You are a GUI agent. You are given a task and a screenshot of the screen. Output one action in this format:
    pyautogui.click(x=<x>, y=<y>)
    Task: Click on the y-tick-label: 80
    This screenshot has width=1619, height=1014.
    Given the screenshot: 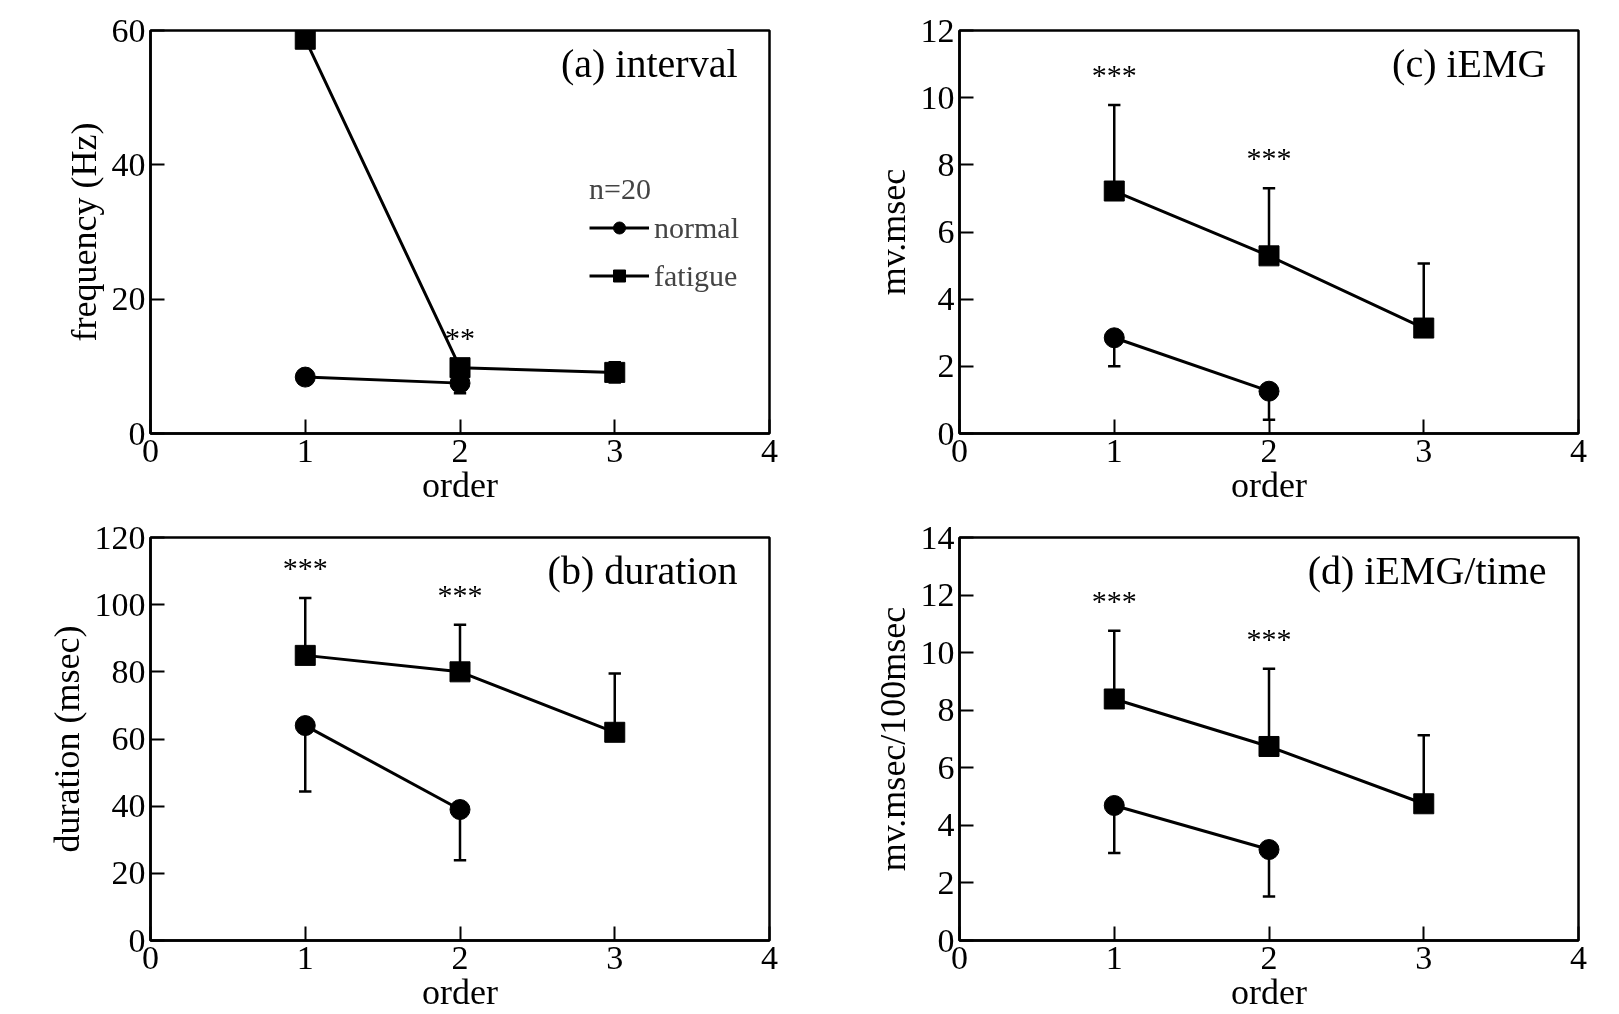 What is the action you would take?
    pyautogui.click(x=128, y=671)
    